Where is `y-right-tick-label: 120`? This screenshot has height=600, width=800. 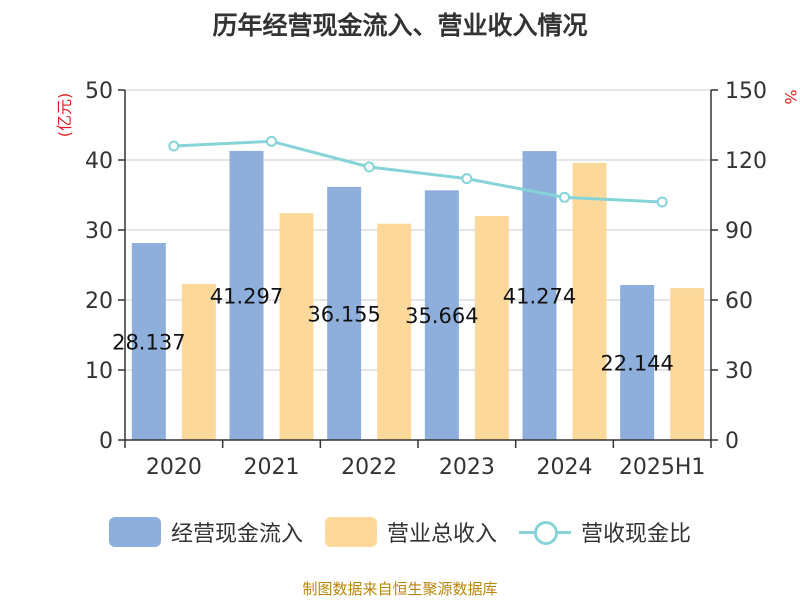 y-right-tick-label: 120 is located at coordinates (746, 161).